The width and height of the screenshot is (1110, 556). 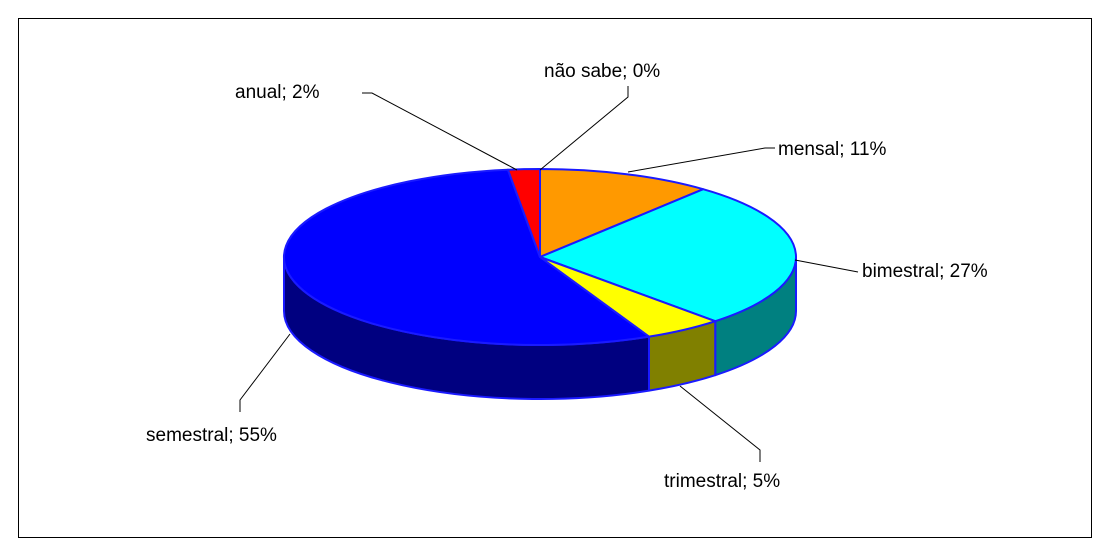 What do you see at coordinates (602, 71) in the screenshot?
I see `data-label: não sabe; 0%` at bounding box center [602, 71].